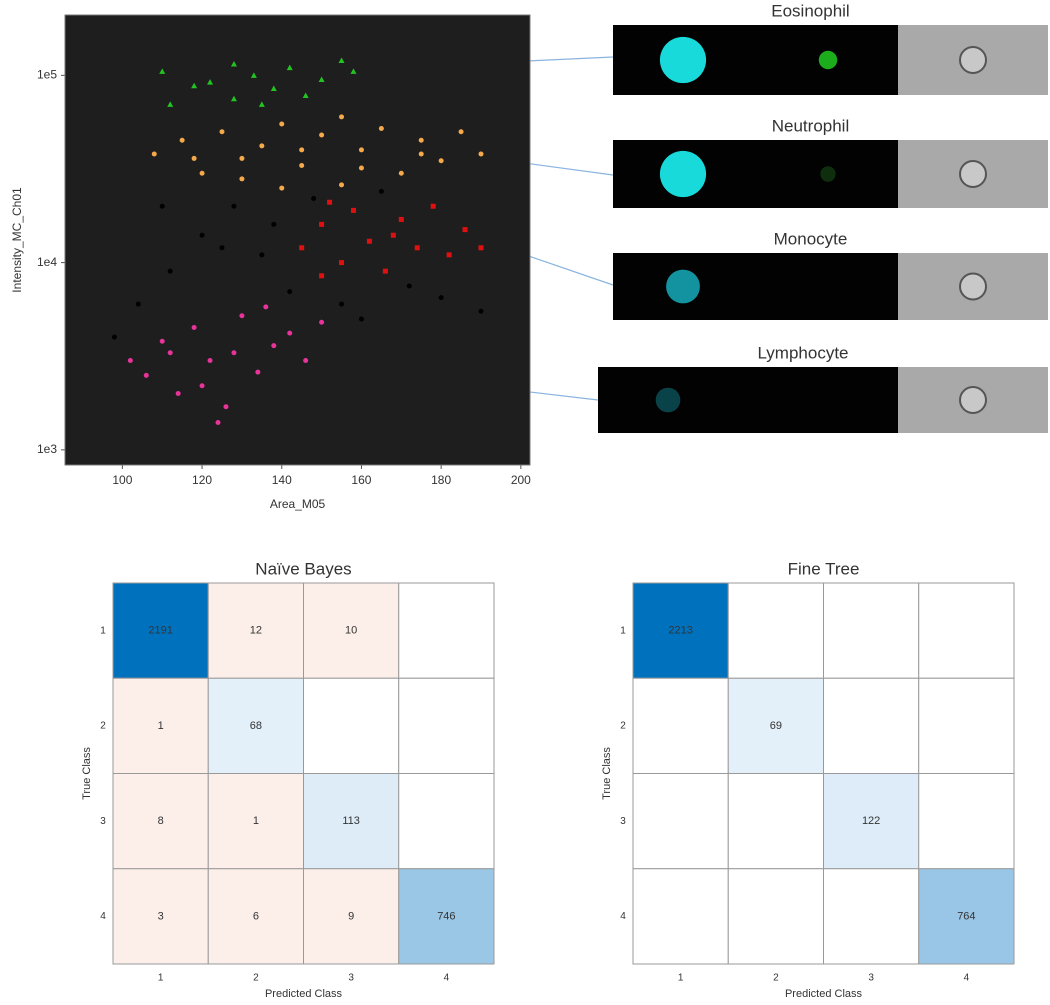 Image resolution: width=1050 pixels, height=1005 pixels. I want to click on y-tick-label: 1, so click(623, 630).